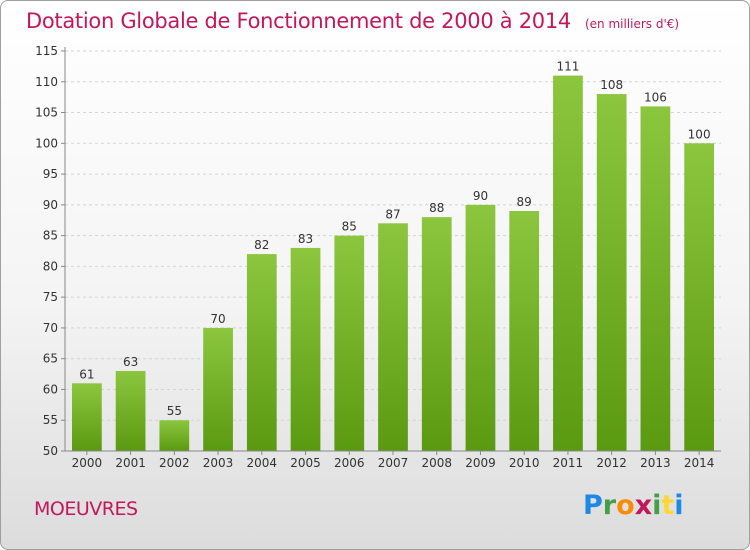 The height and width of the screenshot is (550, 750). I want to click on y-tick-label: 100, so click(46, 143).